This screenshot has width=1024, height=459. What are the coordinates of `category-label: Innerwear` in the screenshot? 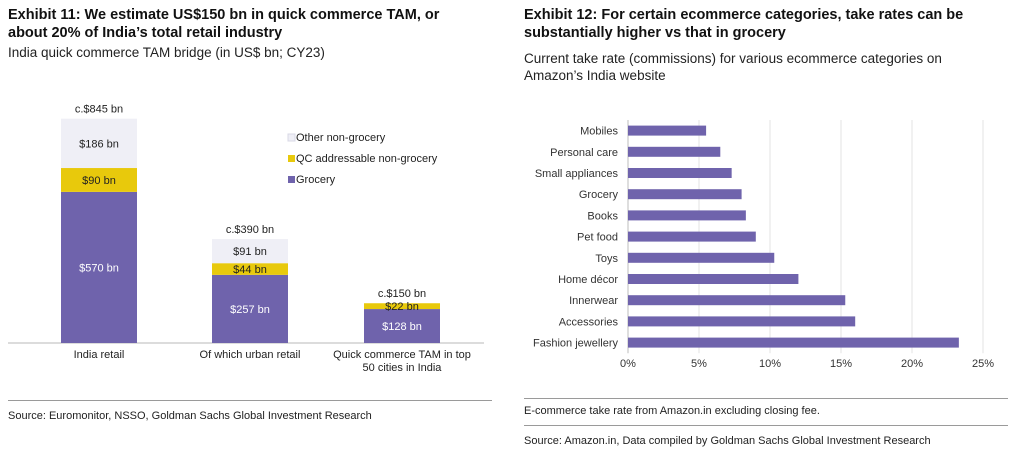 It's located at (593, 301).